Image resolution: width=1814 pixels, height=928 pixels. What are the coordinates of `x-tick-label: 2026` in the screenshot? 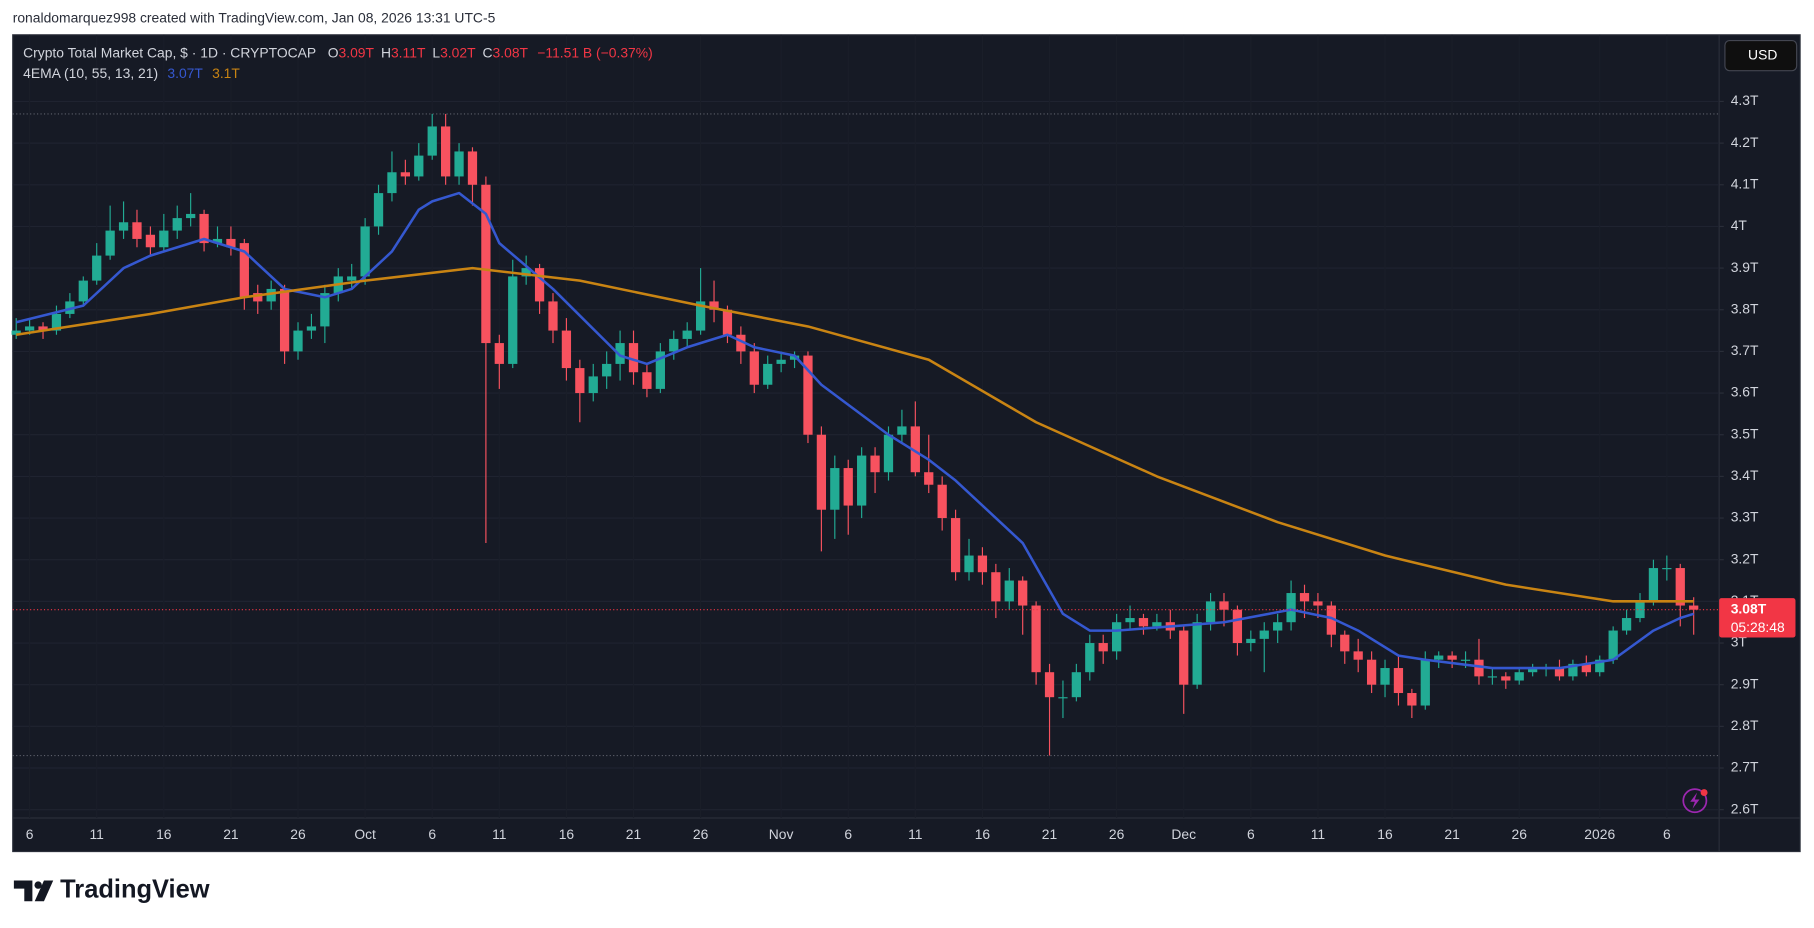 It's located at (1599, 834).